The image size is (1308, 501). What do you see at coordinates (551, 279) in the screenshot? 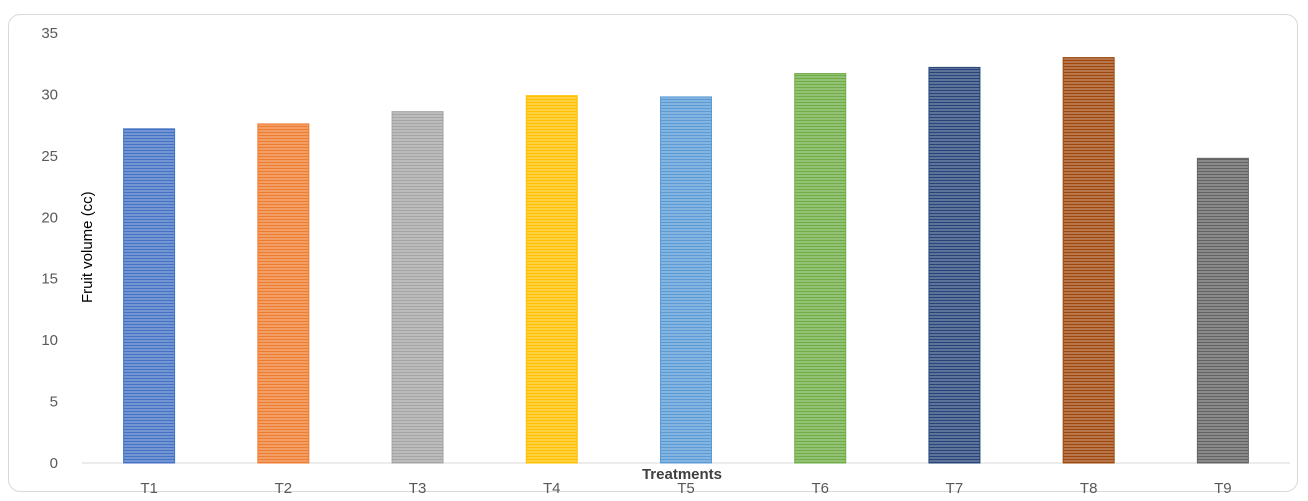
I see `bar-t4` at bounding box center [551, 279].